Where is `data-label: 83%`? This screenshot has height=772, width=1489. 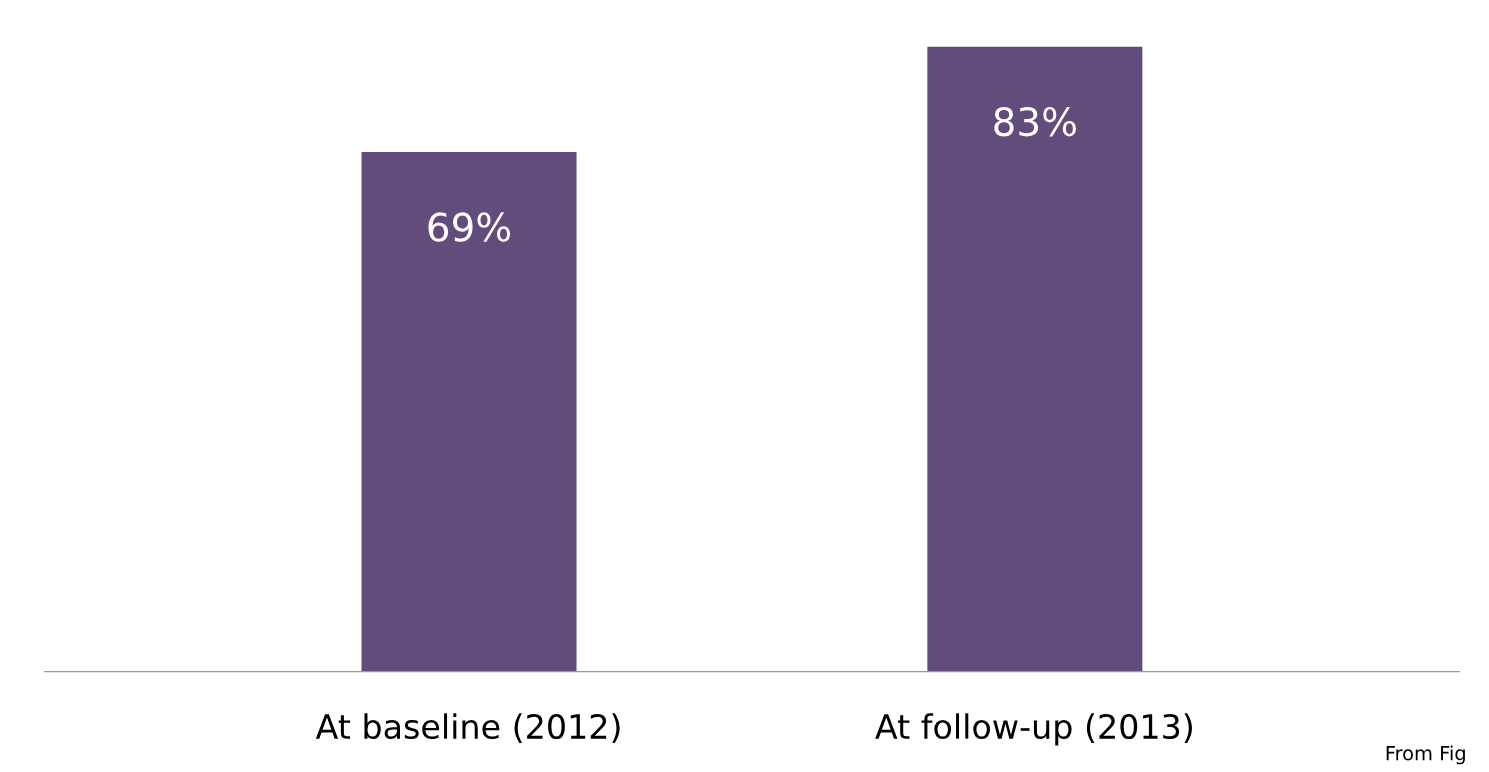
data-label: 83% is located at coordinates (1035, 121).